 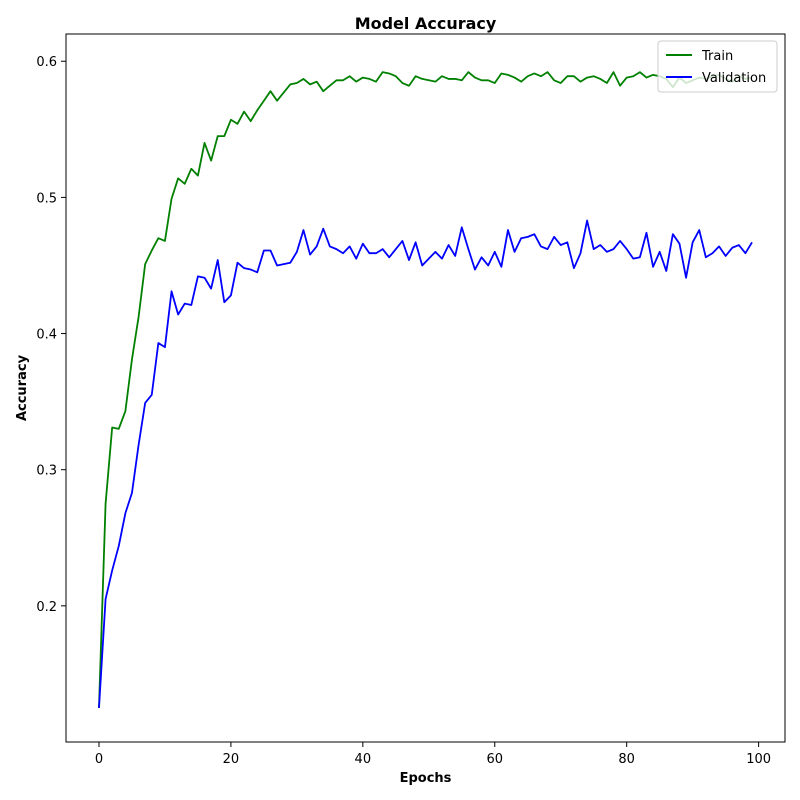 I want to click on x-axis: 0 20 40 60 80 100, so click(x=433, y=754).